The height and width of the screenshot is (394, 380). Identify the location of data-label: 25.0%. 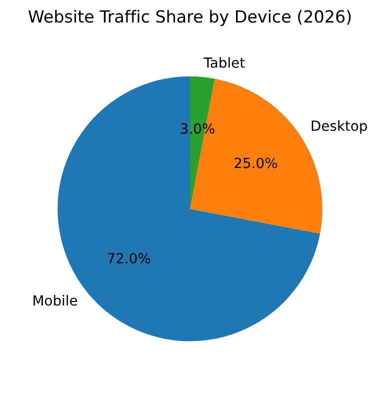
(255, 163).